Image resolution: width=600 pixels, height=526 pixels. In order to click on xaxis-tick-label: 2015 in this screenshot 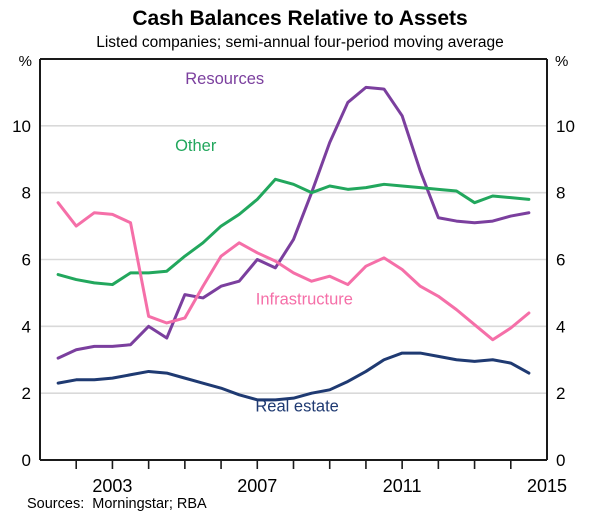, I will do `click(547, 484)`.